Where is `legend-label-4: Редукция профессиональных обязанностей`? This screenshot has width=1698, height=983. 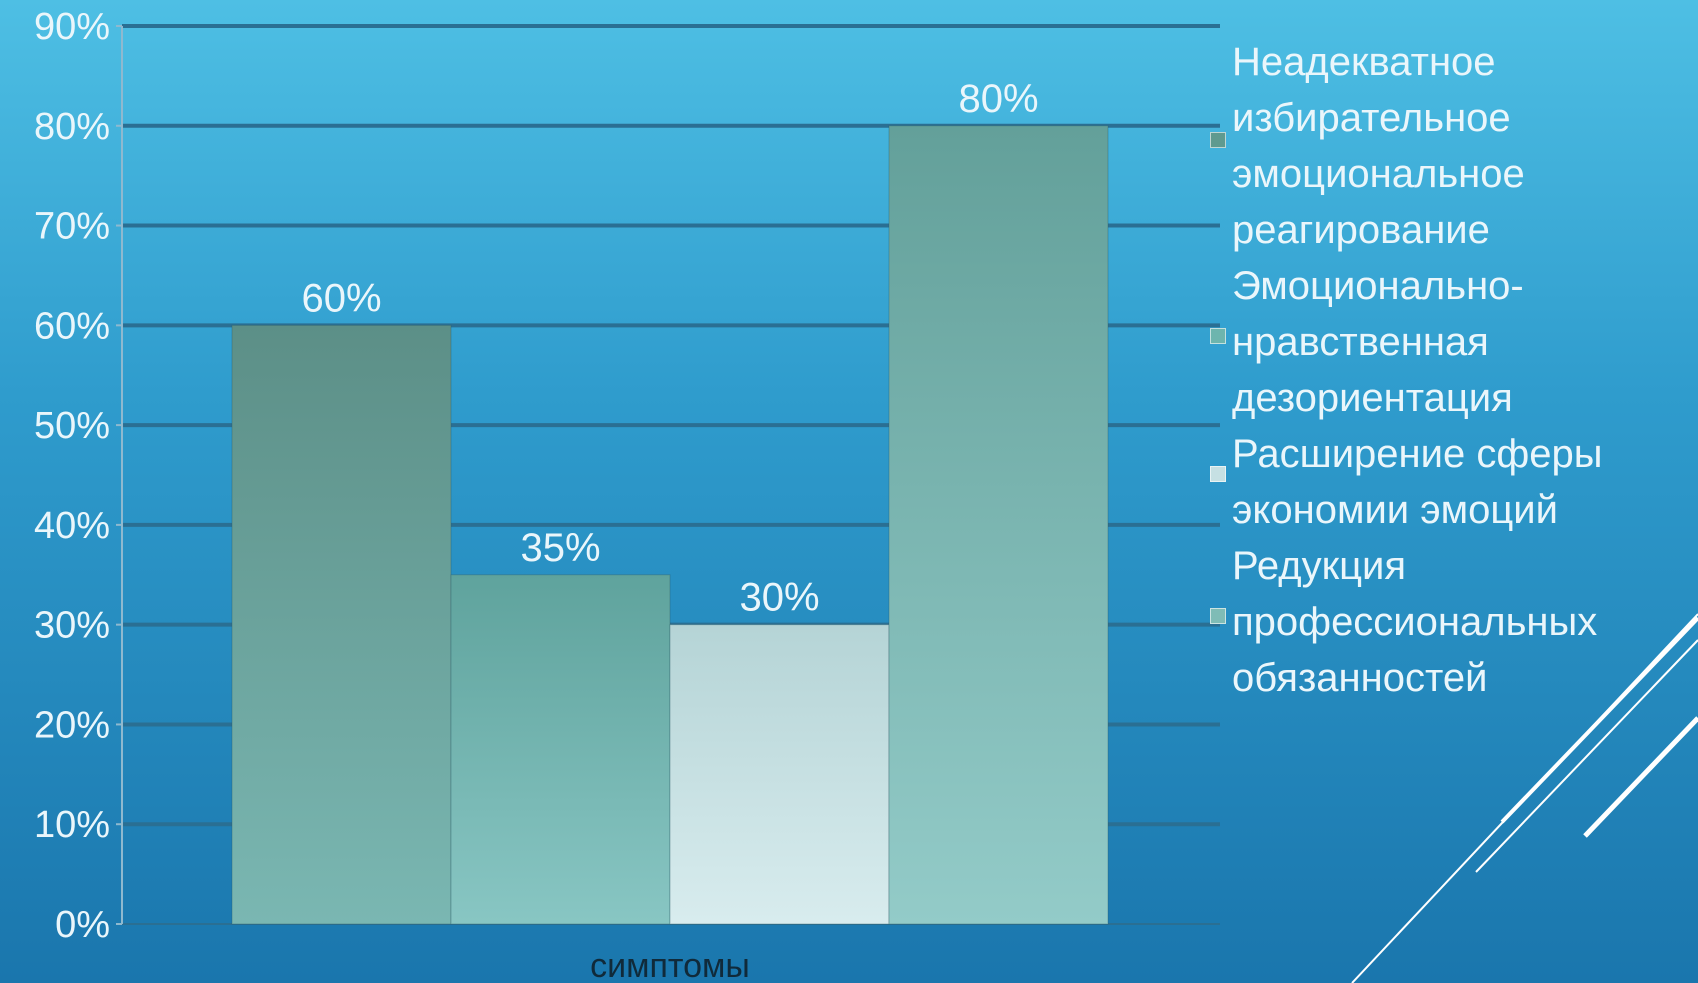
legend-label-4: Редукция профессиональных обязанностей is located at coordinates (1415, 622).